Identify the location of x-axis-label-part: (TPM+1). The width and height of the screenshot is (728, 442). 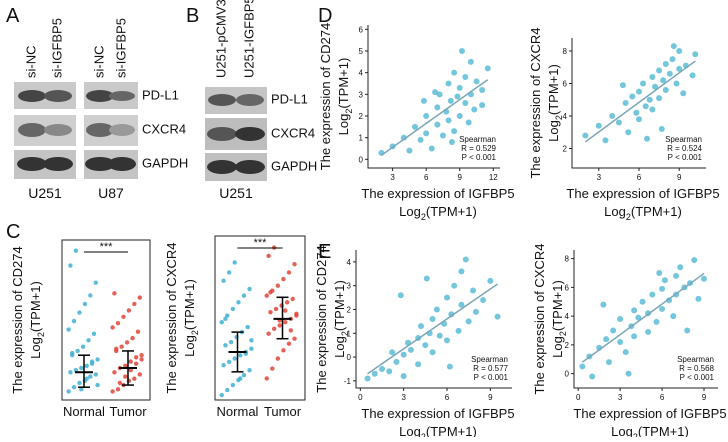
(656, 211).